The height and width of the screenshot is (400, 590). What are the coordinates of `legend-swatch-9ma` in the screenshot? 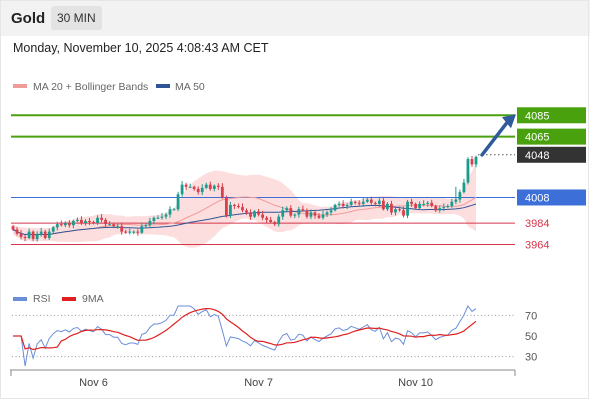 It's located at (69, 299).